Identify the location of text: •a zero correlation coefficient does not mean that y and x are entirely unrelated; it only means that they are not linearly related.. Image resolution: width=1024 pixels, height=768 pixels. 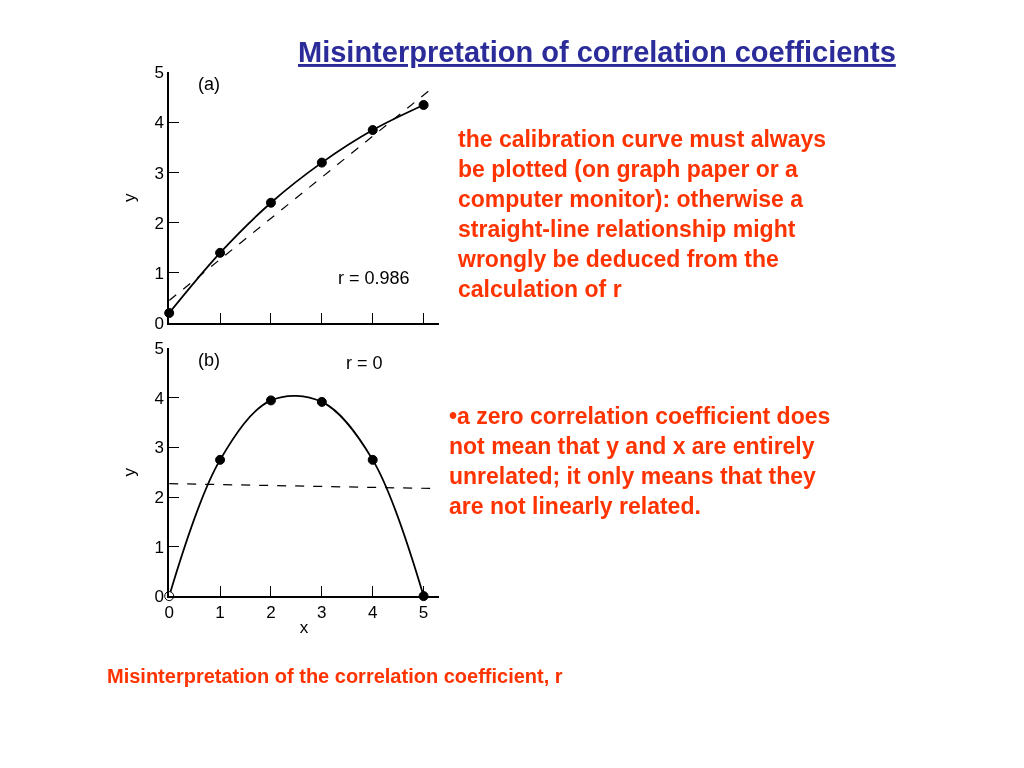
(640, 461).